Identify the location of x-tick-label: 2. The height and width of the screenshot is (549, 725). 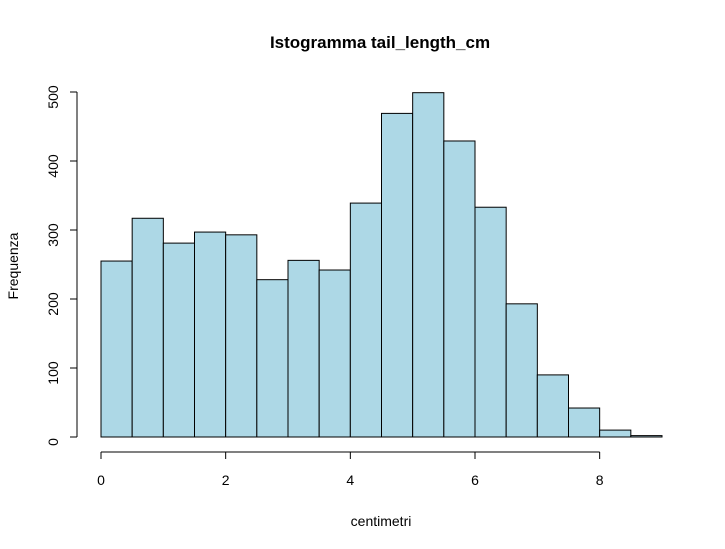
(226, 480).